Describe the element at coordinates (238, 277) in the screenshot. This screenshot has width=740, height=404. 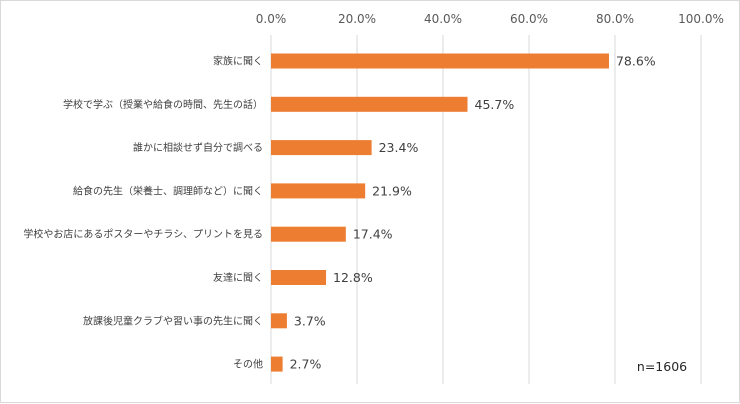
I see `category-label: 友達に聞く` at that location.